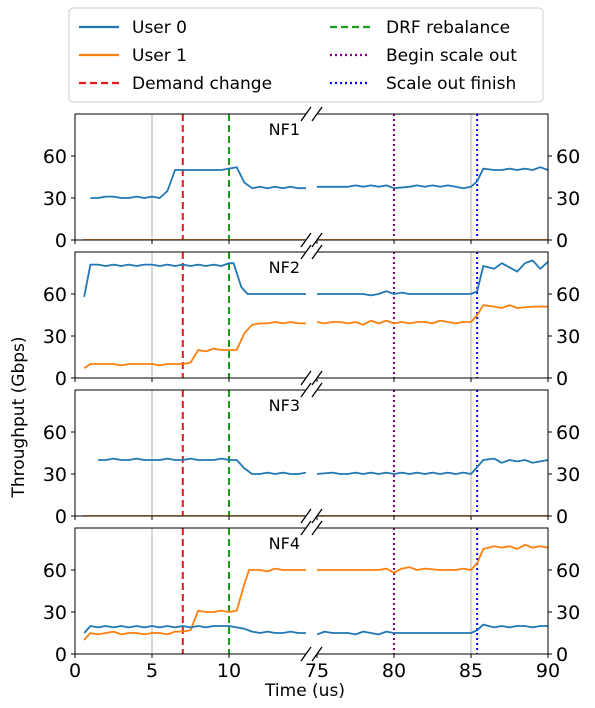 The height and width of the screenshot is (708, 595). I want to click on legend-label: User 1, so click(159, 56).